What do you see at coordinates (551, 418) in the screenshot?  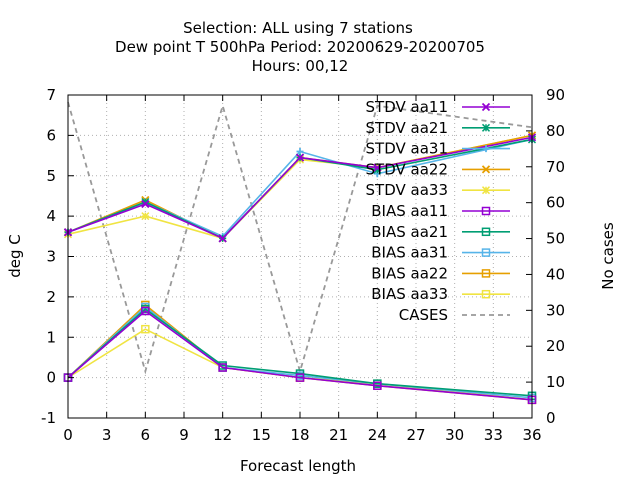 I see `y2-tick-label: 0` at bounding box center [551, 418].